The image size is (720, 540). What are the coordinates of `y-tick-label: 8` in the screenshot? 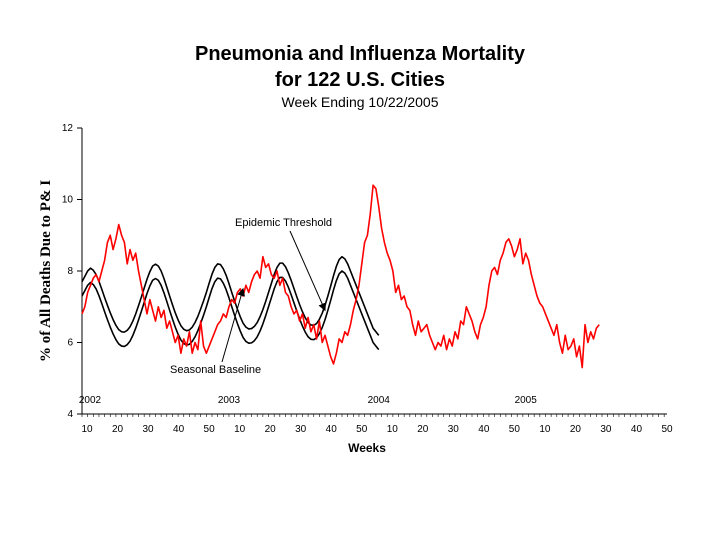 It's located at (70, 271).